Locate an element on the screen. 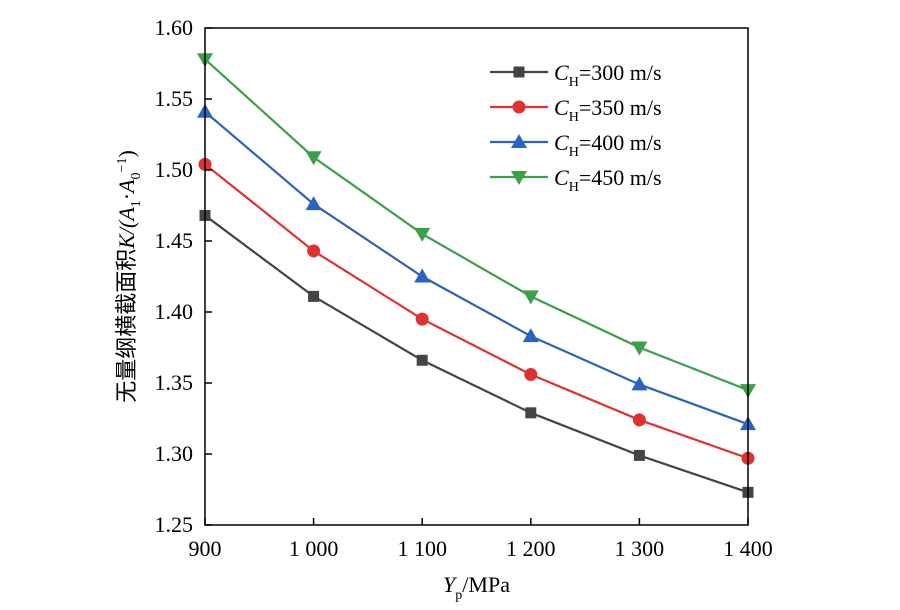 Image resolution: width=900 pixels, height=610 pixels. y-axis-title-a0: A is located at coordinates (126, 187).